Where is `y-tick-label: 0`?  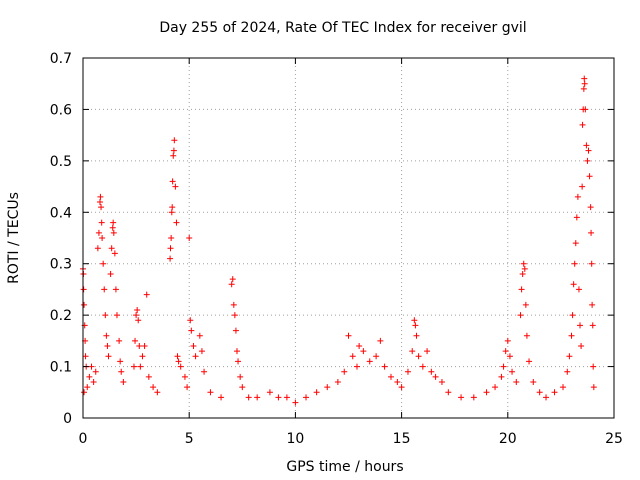
y-tick-label: 0 is located at coordinates (67, 419).